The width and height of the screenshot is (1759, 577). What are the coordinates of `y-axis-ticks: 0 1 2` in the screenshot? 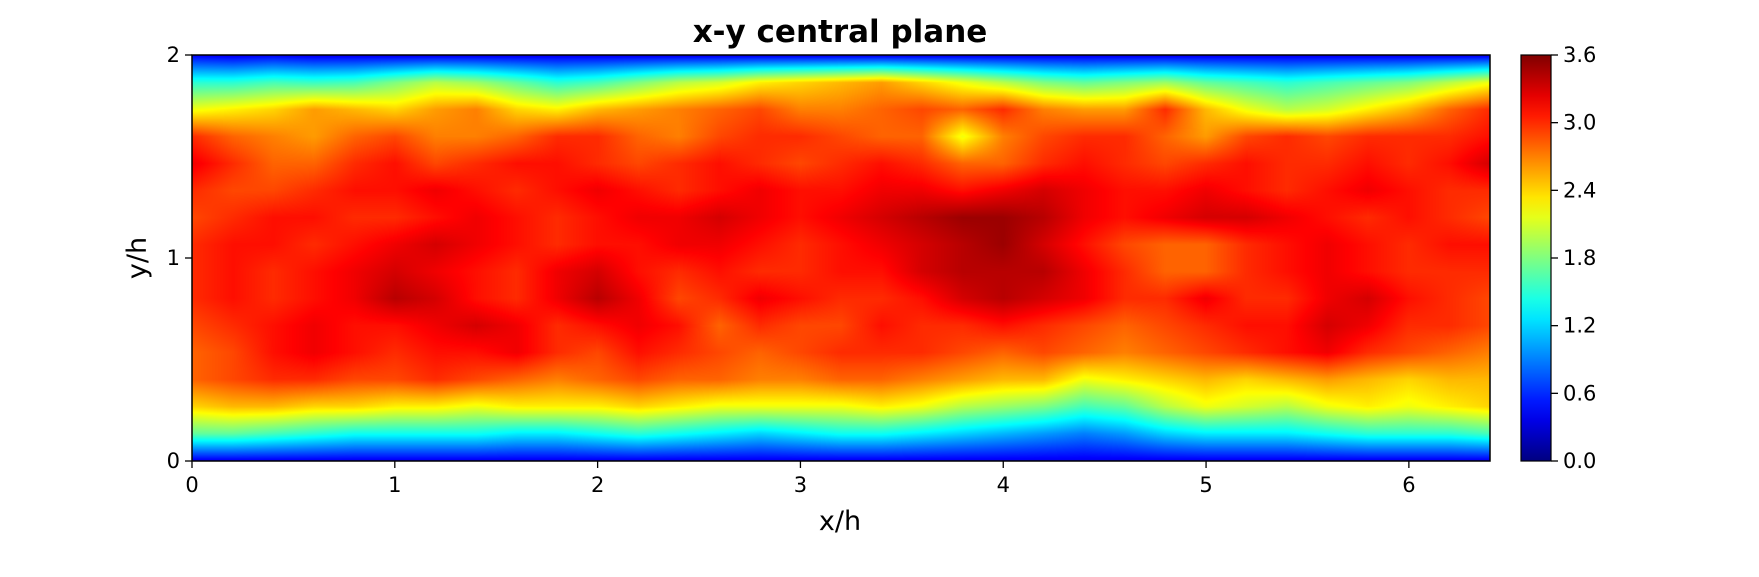 It's located at (179, 258).